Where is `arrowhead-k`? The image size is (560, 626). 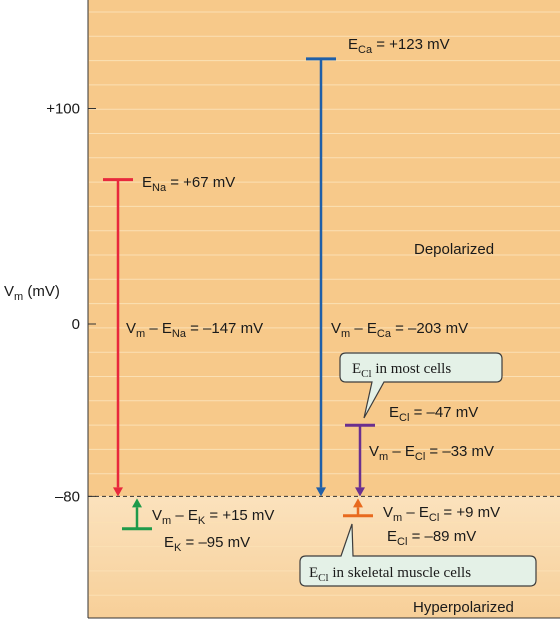 arrowhead-k is located at coordinates (137, 503).